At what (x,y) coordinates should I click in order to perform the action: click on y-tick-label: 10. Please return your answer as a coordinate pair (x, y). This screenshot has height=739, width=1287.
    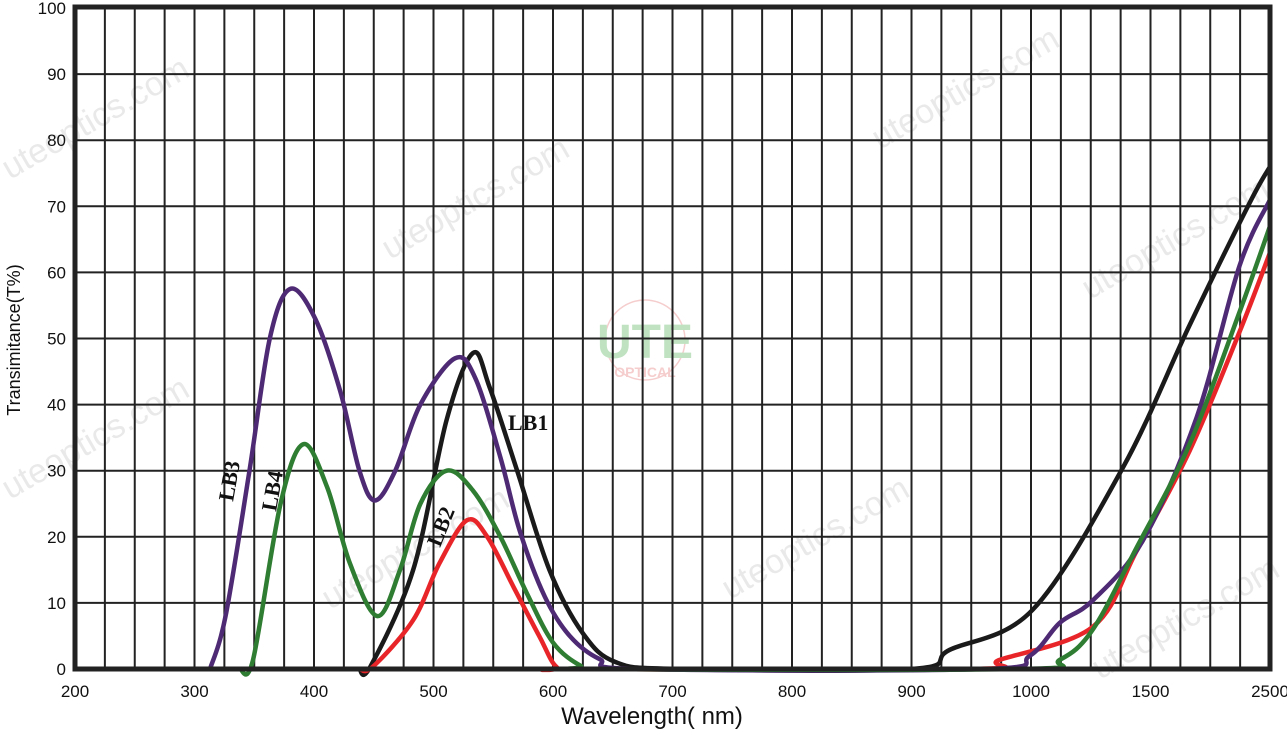
    Looking at the image, I should click on (56, 603).